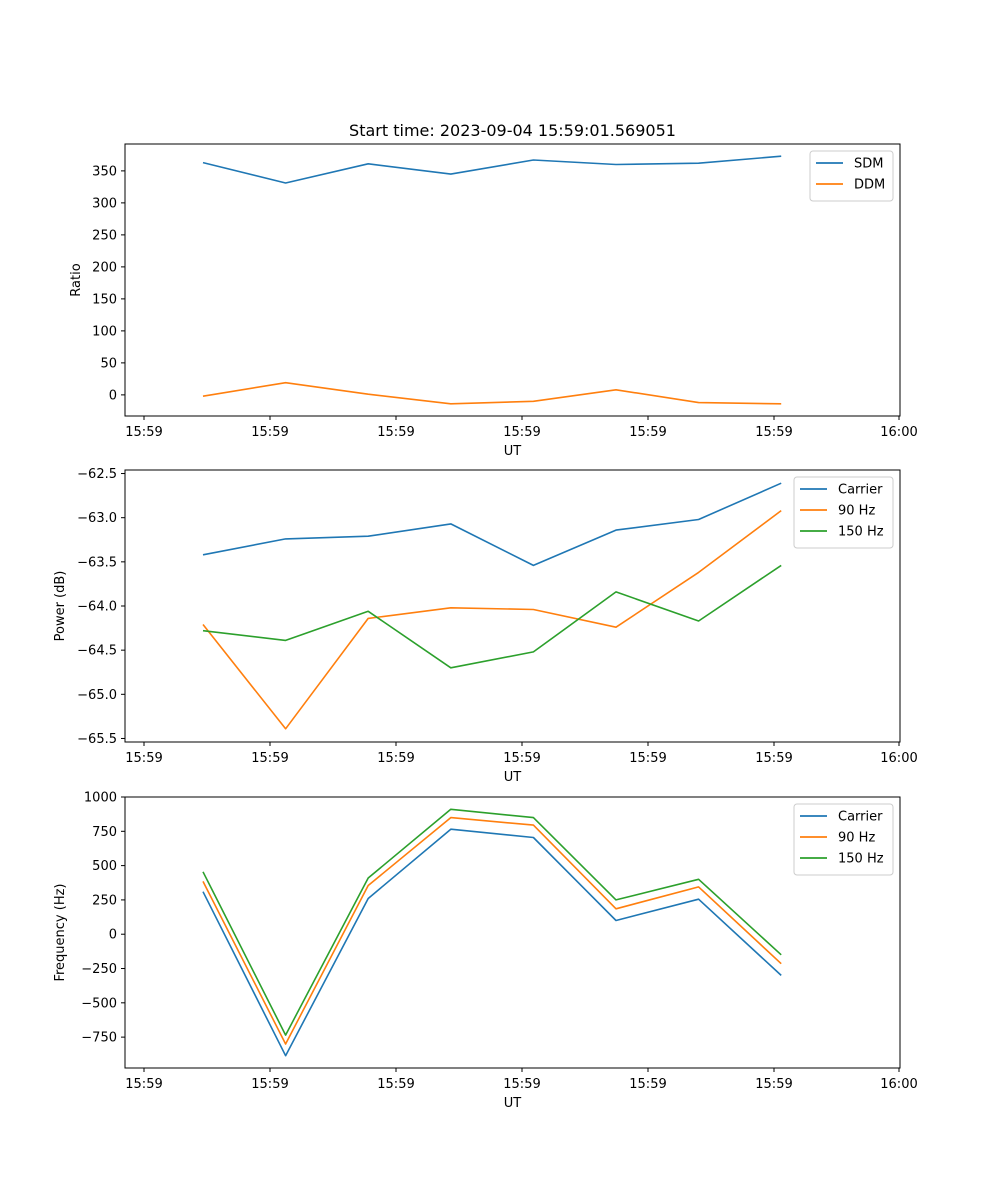 The height and width of the screenshot is (1200, 1000). Describe the element at coordinates (108, 331) in the screenshot. I see `y-tick: 100` at that location.